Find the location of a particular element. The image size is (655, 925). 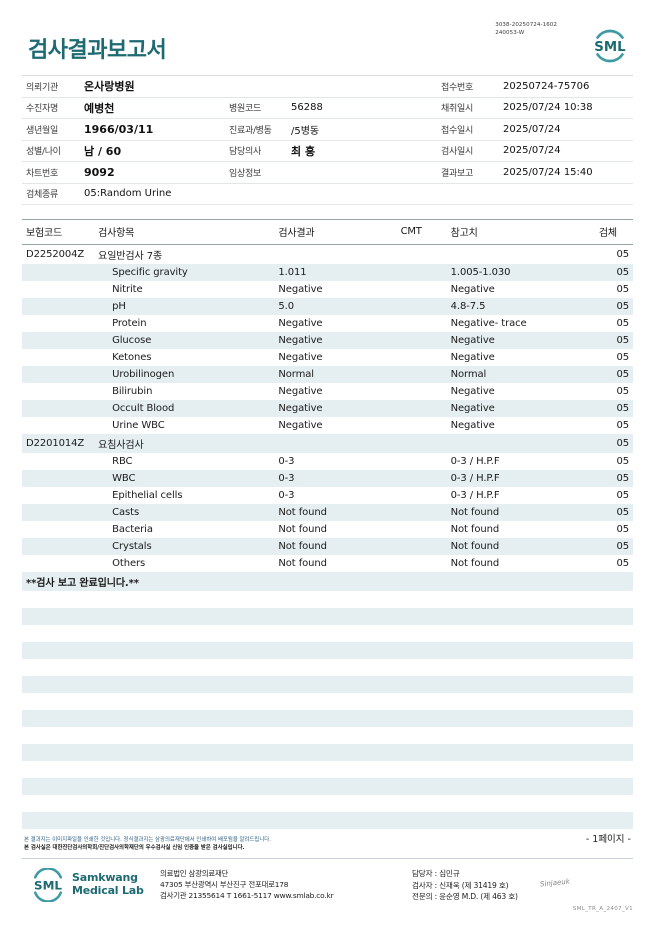

table-row: Epithelial cells 0-3 0-3 / H.P.F 05 is located at coordinates (327, 495).